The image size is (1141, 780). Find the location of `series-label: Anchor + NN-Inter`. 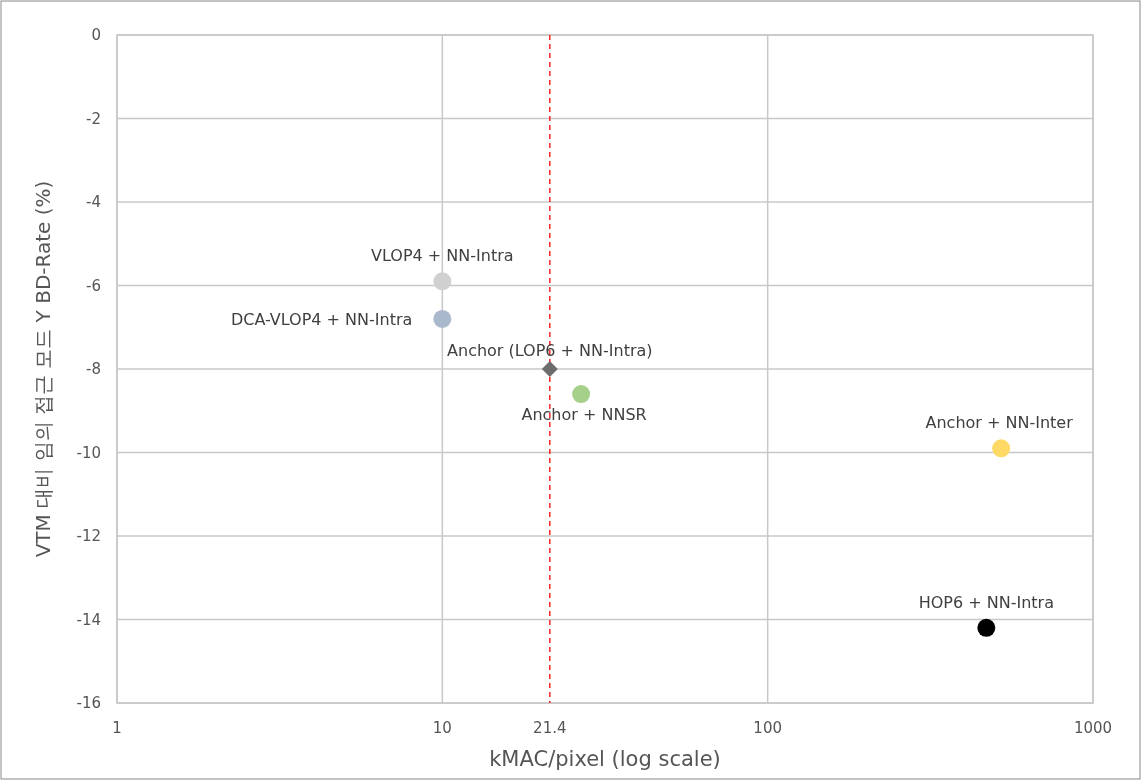

series-label: Anchor + NN-Inter is located at coordinates (999, 423).